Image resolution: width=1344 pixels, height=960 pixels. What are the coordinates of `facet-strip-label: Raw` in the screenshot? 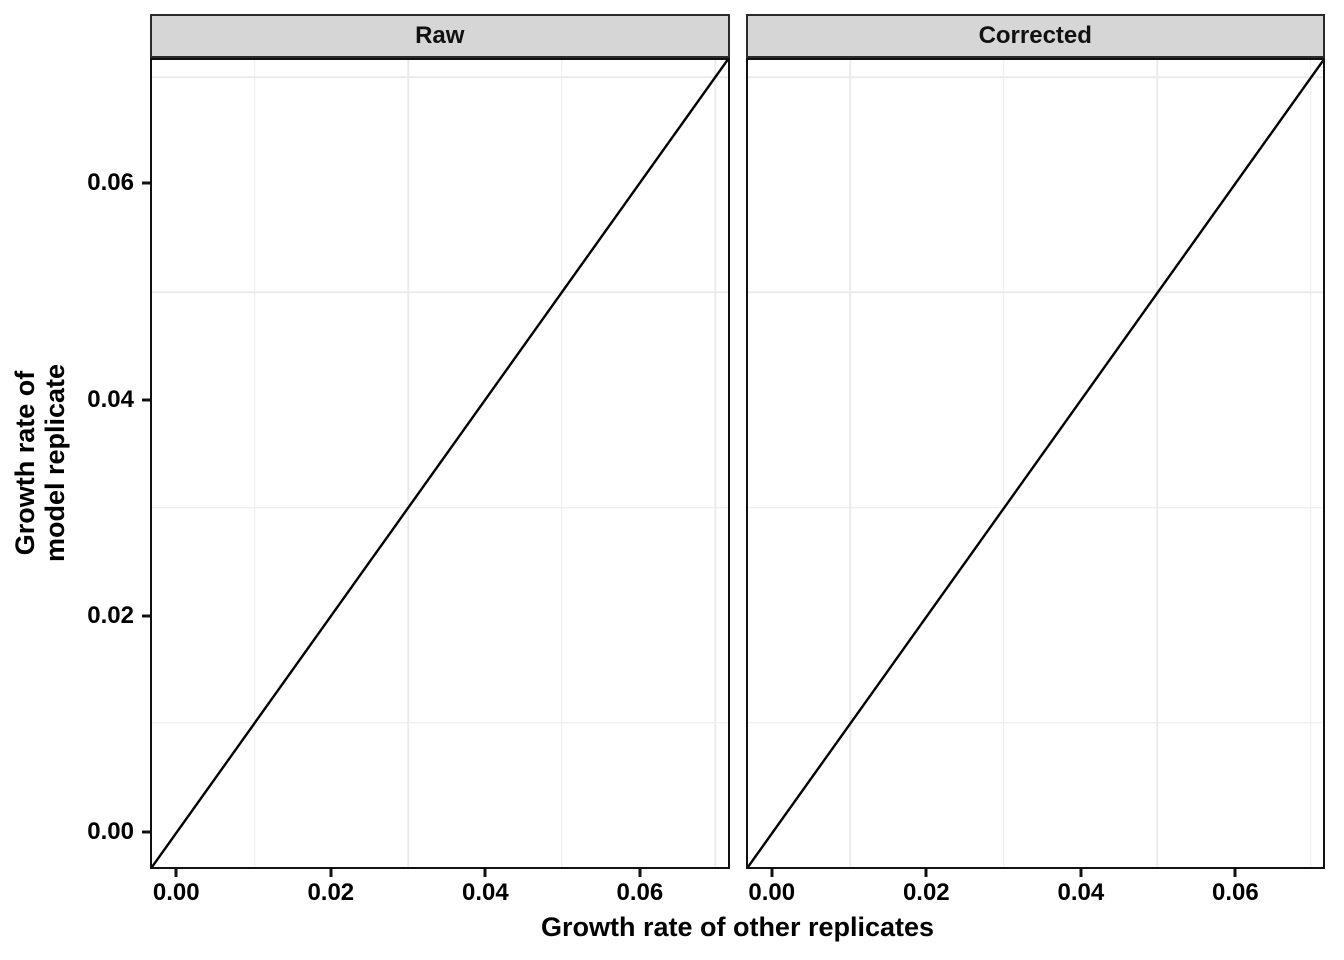 It's located at (440, 35).